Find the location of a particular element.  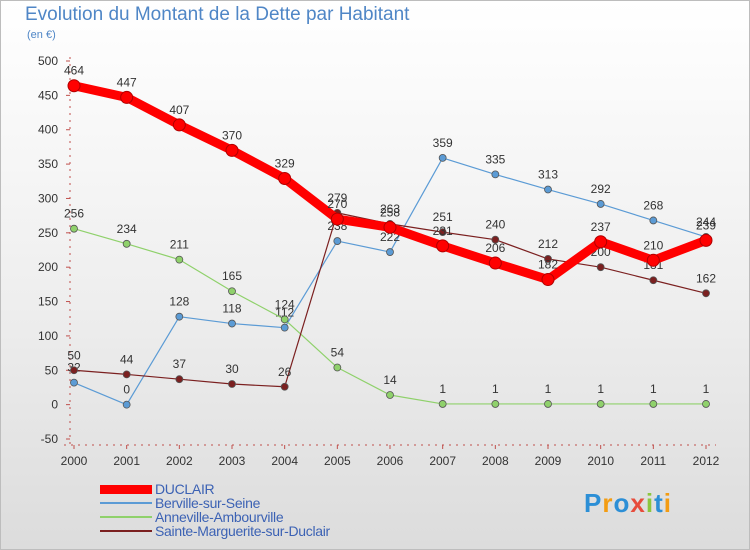

data-label: 162 is located at coordinates (706, 278).